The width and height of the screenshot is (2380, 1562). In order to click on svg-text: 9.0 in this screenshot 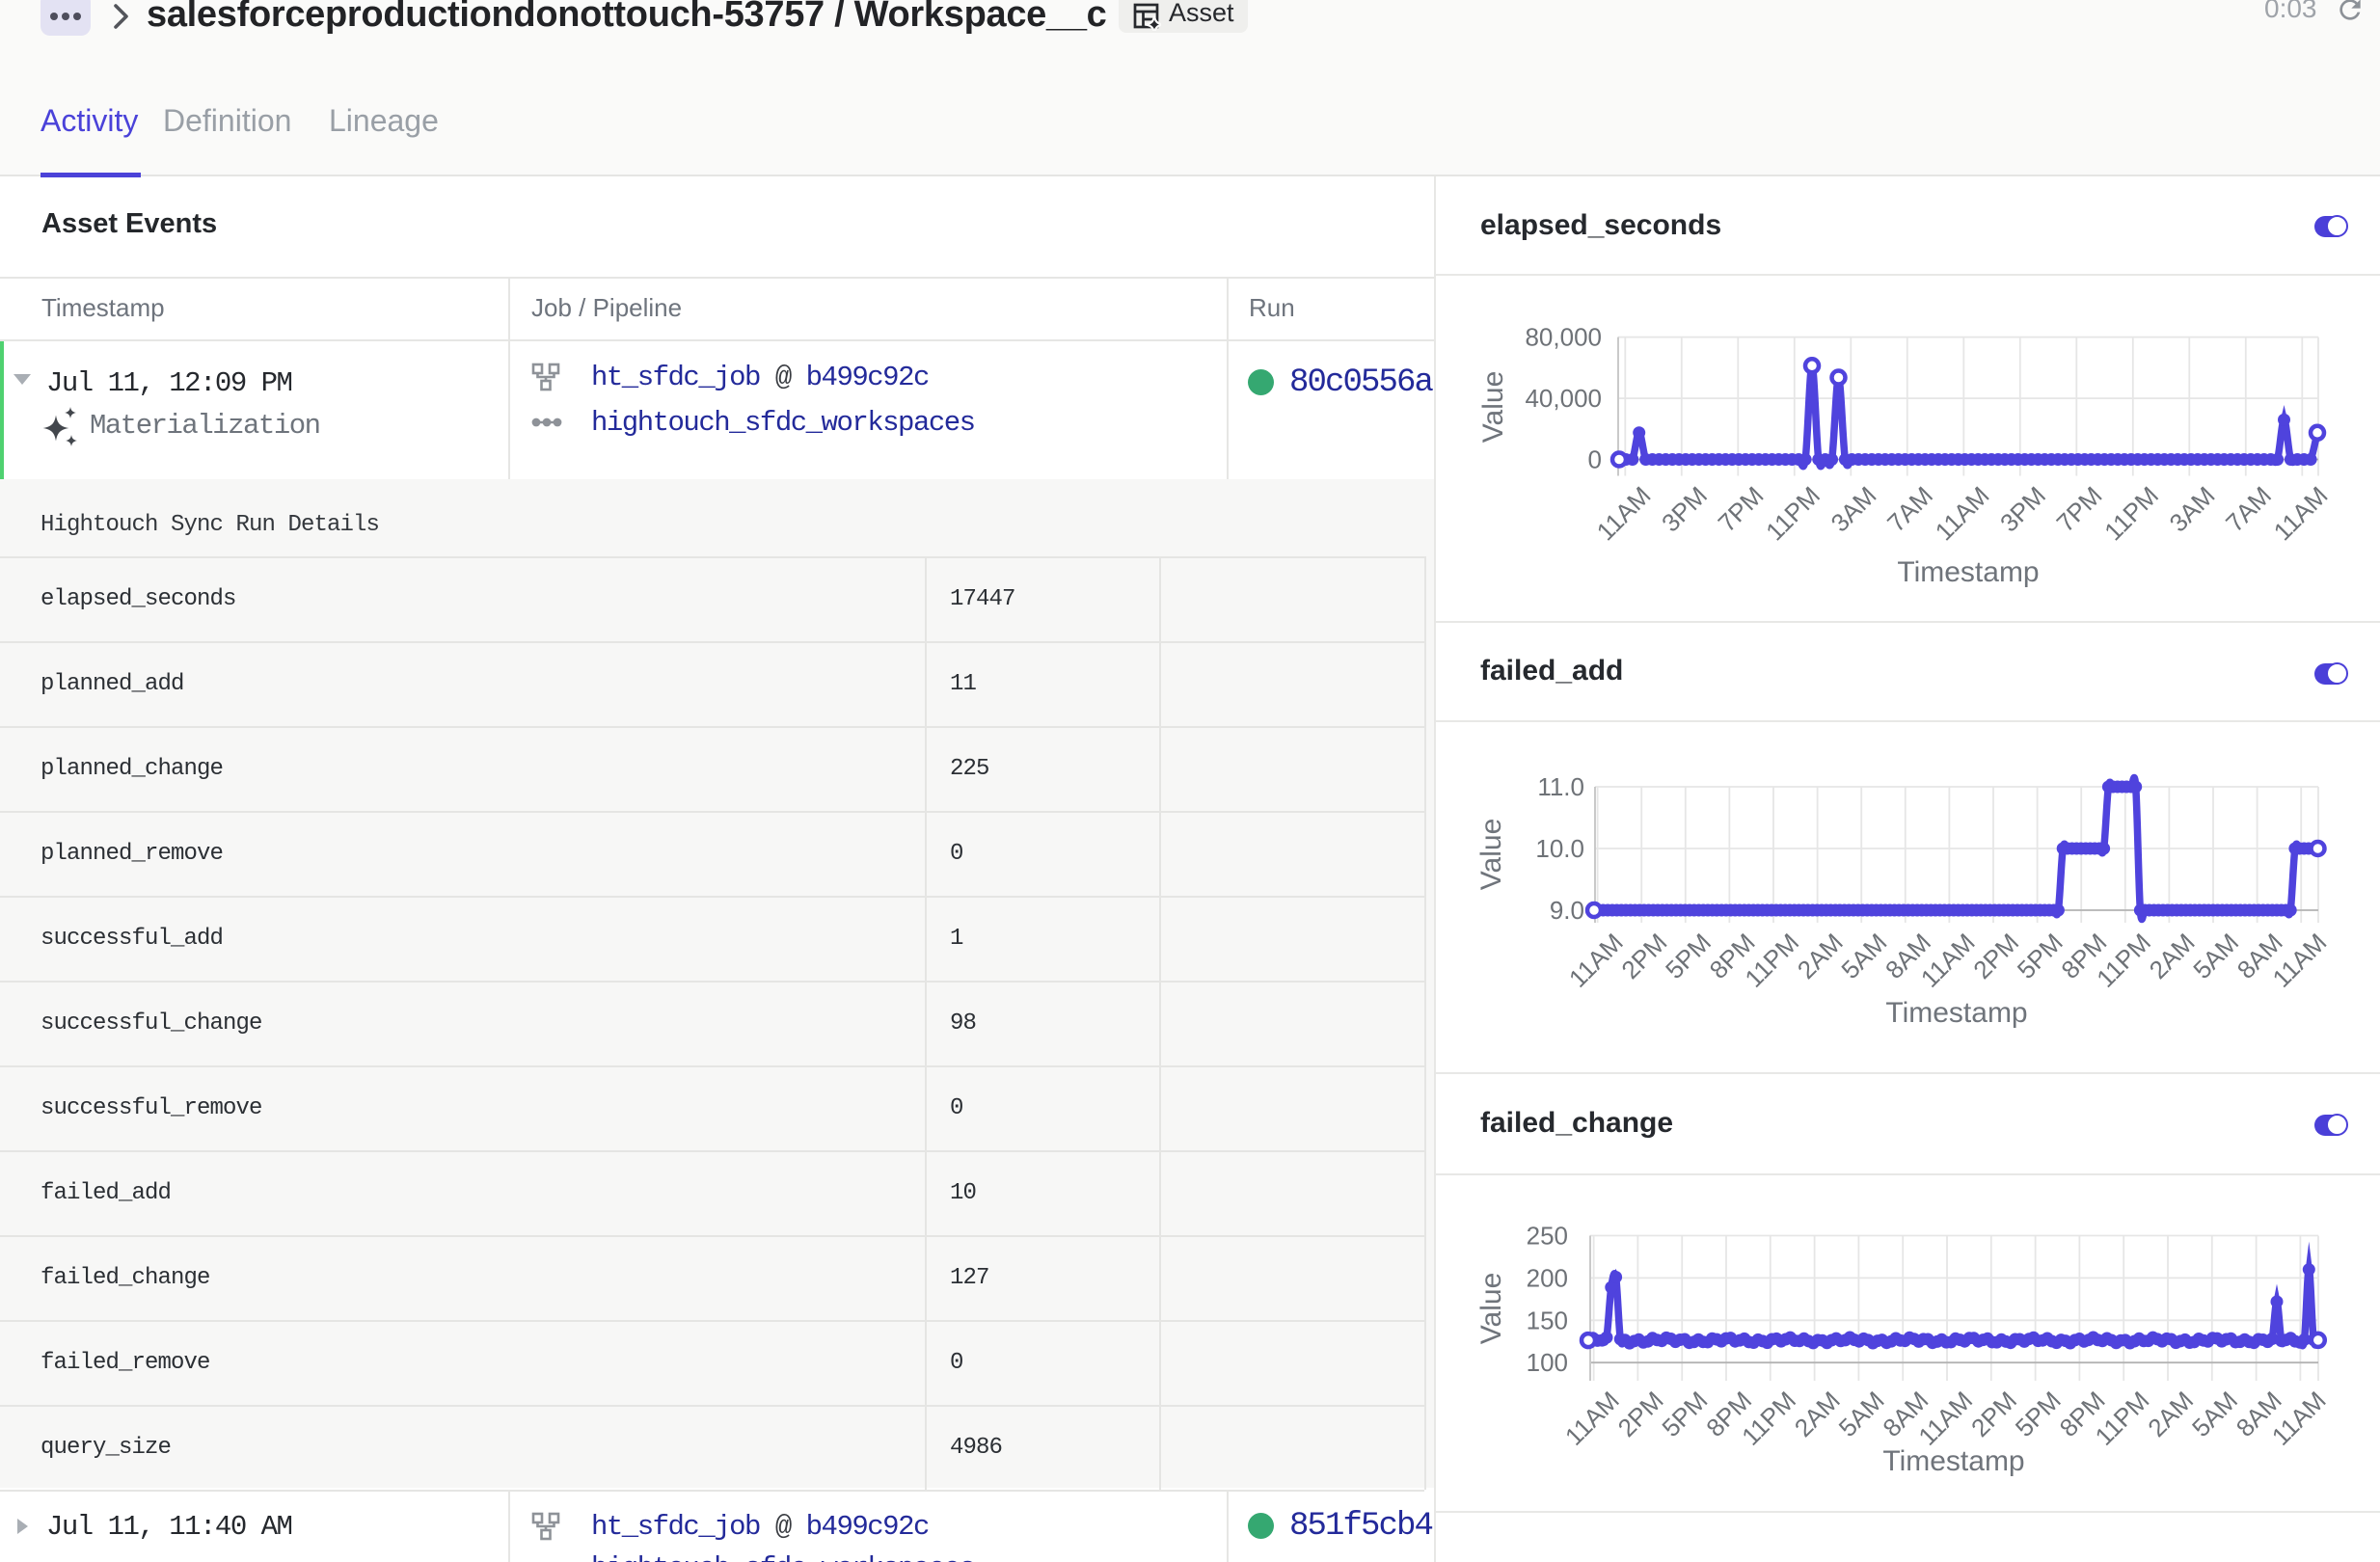, I will do `click(1567, 910)`.